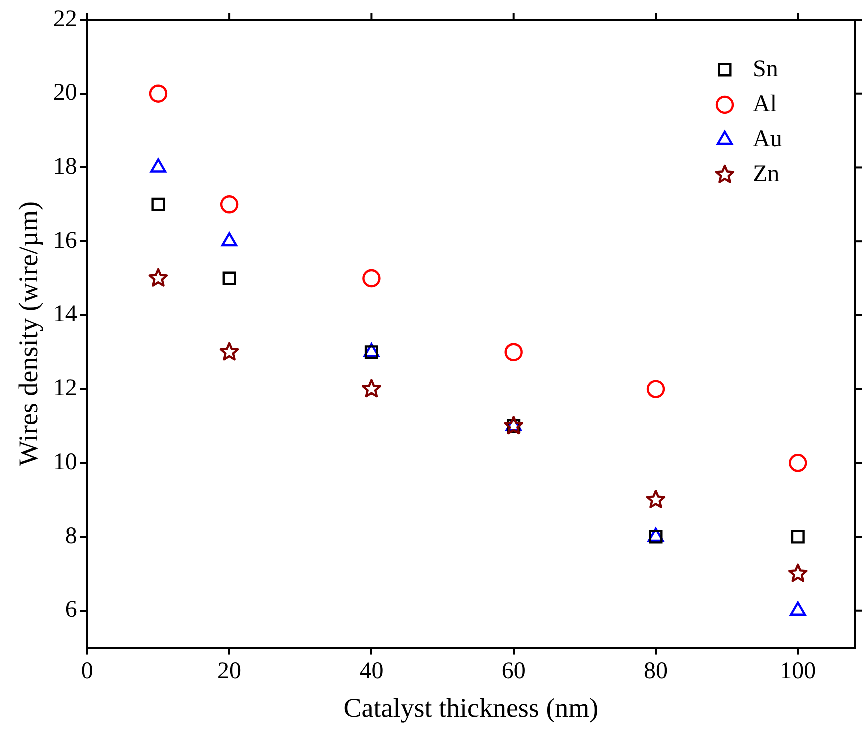 This screenshot has height=735, width=867. What do you see at coordinates (230, 671) in the screenshot?
I see `x-tick-label: 20` at bounding box center [230, 671].